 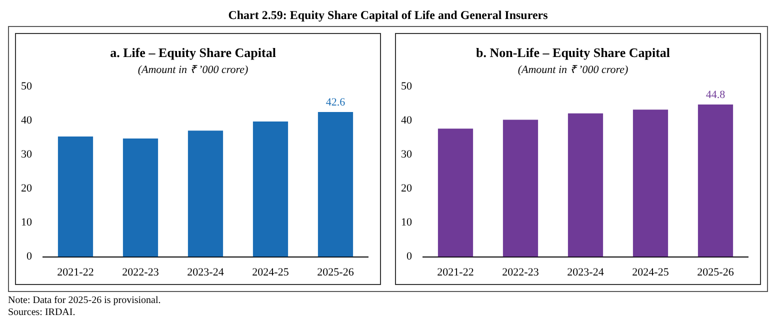 What do you see at coordinates (42, 313) in the screenshot?
I see `source-note: Sources: IRDAI.` at bounding box center [42, 313].